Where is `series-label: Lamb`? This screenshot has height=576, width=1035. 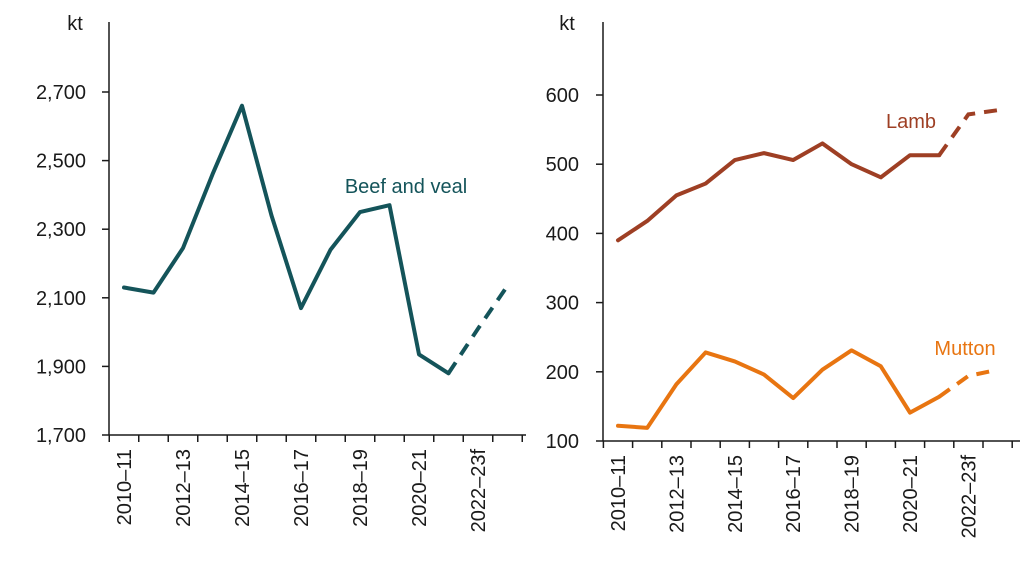
series-label: Lamb is located at coordinates (911, 122).